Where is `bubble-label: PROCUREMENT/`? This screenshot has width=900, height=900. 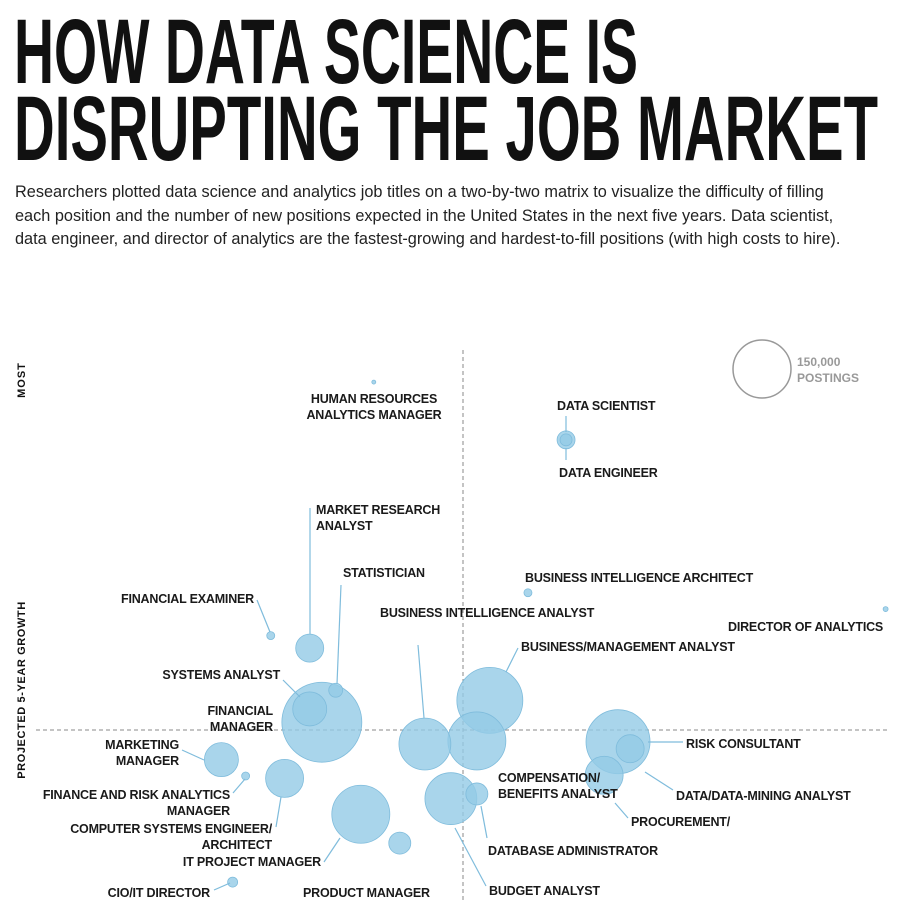
bubble-label: PROCUREMENT/ is located at coordinates (680, 822).